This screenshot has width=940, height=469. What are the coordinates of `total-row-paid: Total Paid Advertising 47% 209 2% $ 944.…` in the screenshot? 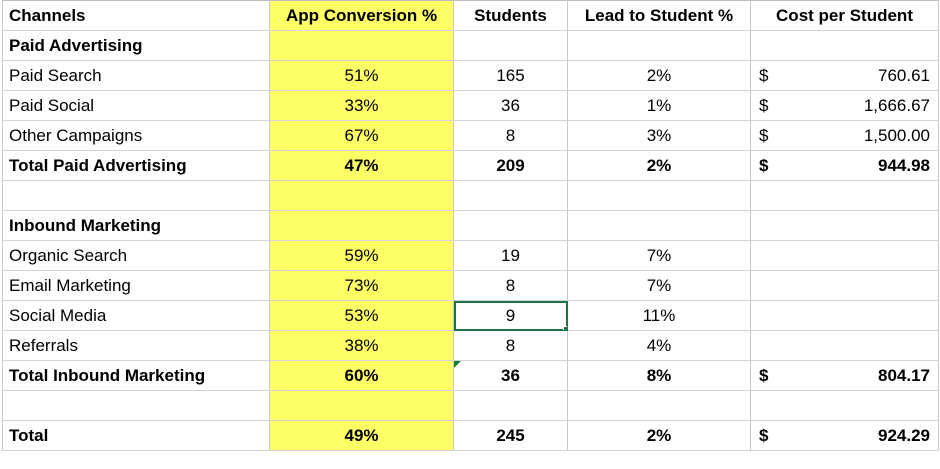 It's located at (471, 165).